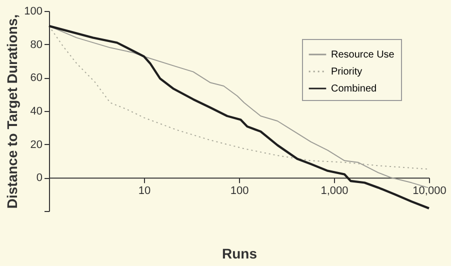  What do you see at coordinates (36, 112) in the screenshot?
I see `y-tick-label: 40` at bounding box center [36, 112].